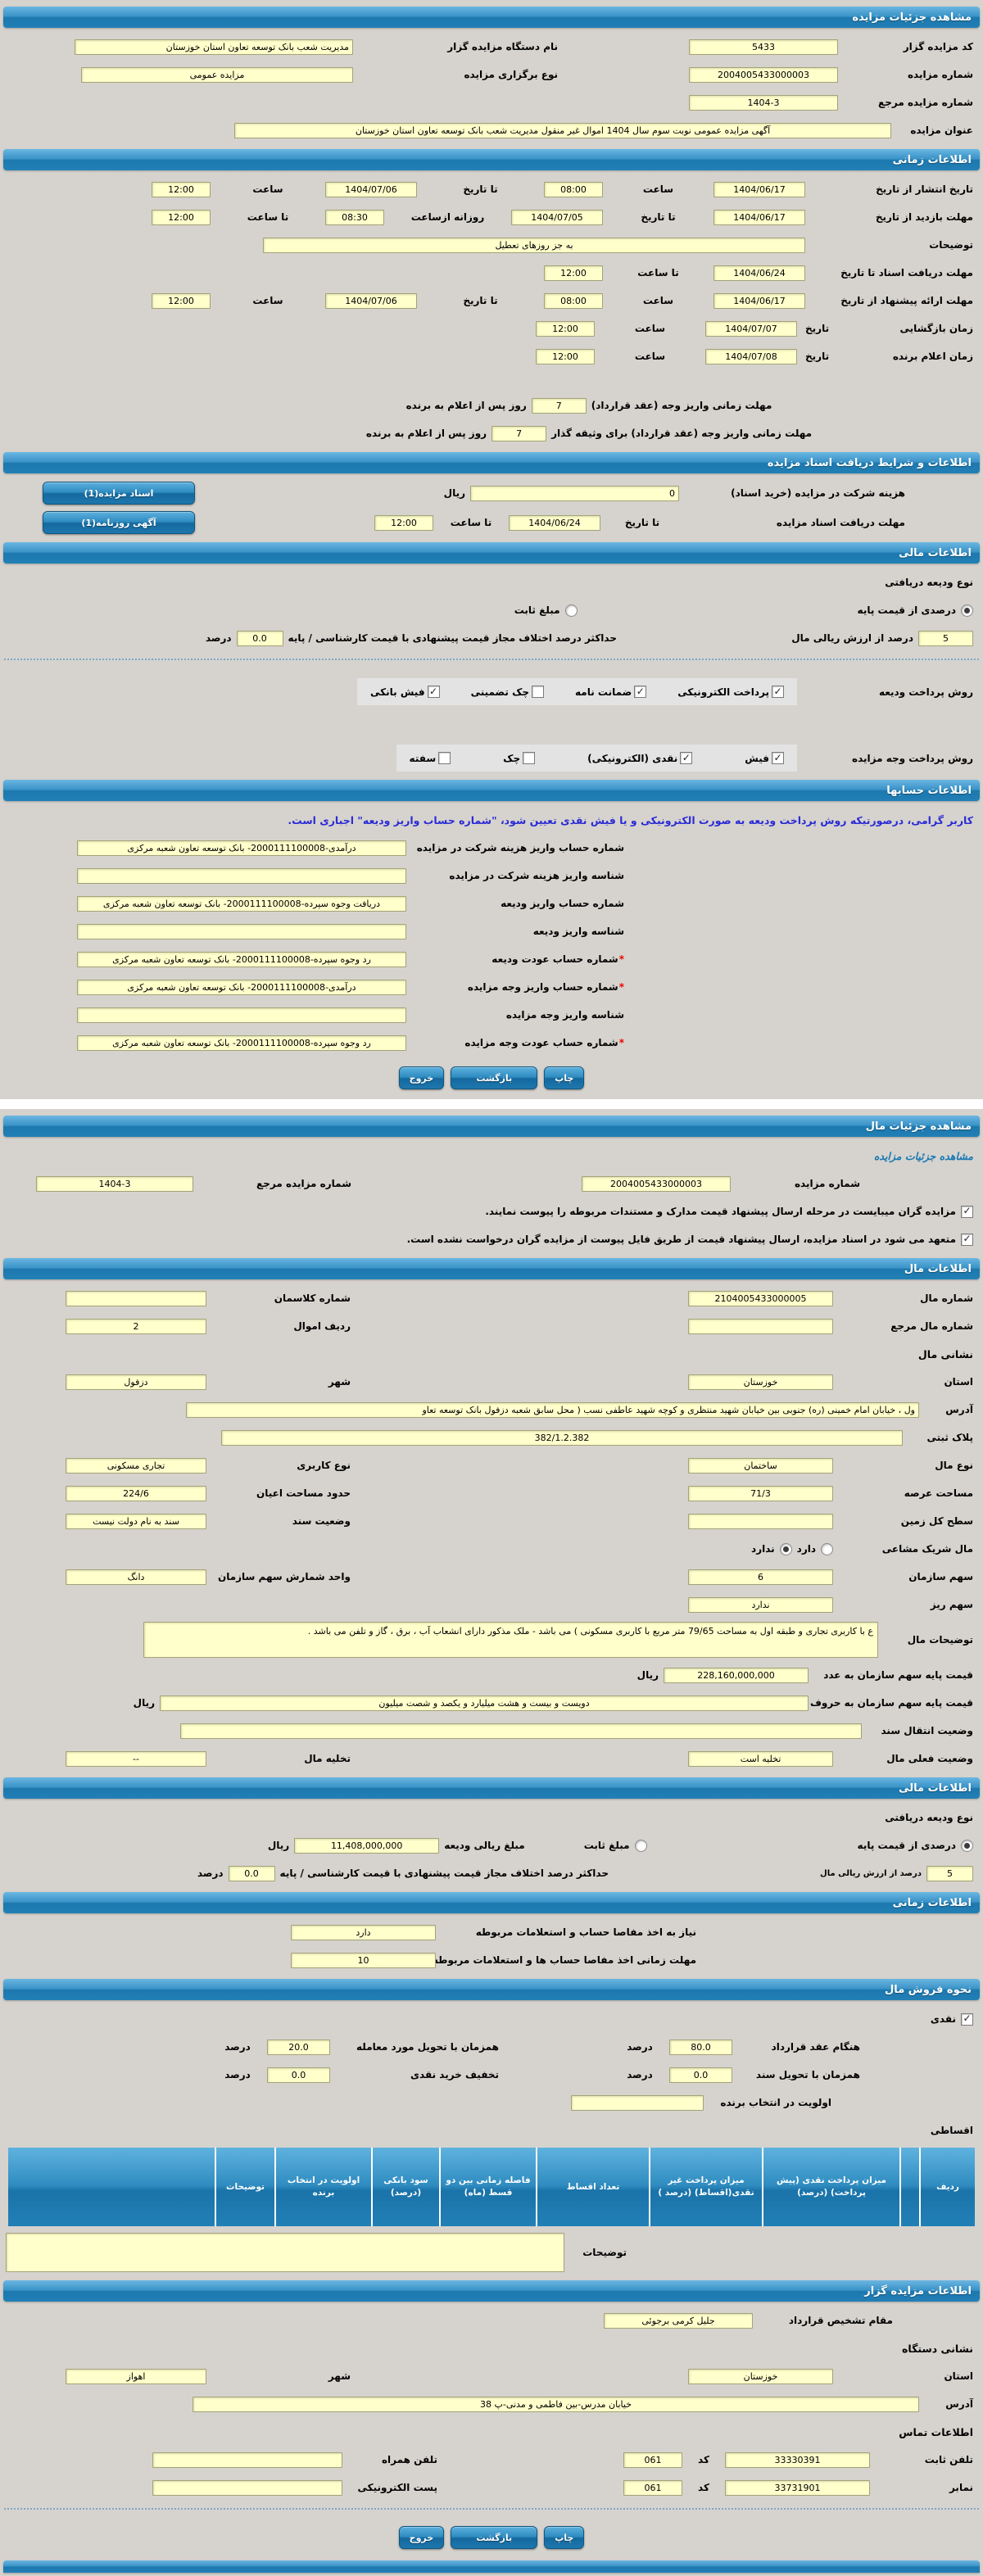 The height and width of the screenshot is (2576, 983). I want to click on certified-check-checkbox, so click(538, 692).